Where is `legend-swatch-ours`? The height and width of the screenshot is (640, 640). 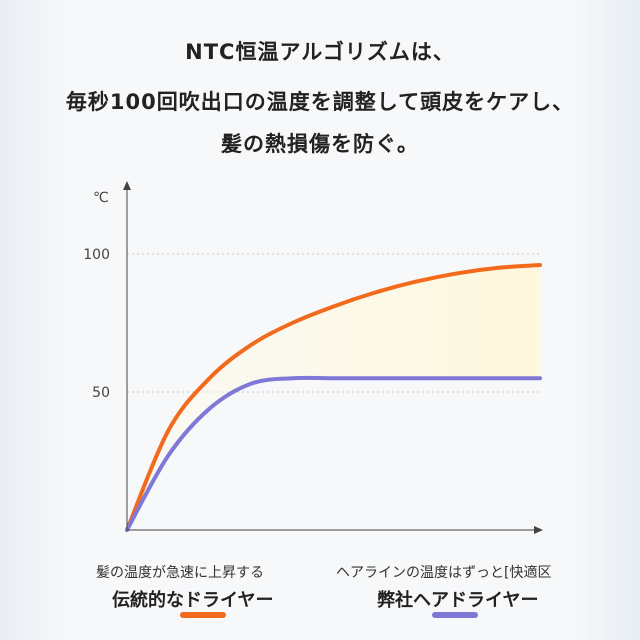
legend-swatch-ours is located at coordinates (455, 615).